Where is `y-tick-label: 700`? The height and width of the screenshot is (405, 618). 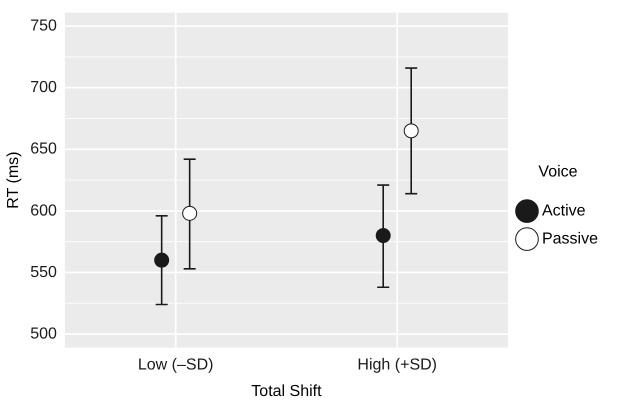
y-tick-label: 700 is located at coordinates (43, 87).